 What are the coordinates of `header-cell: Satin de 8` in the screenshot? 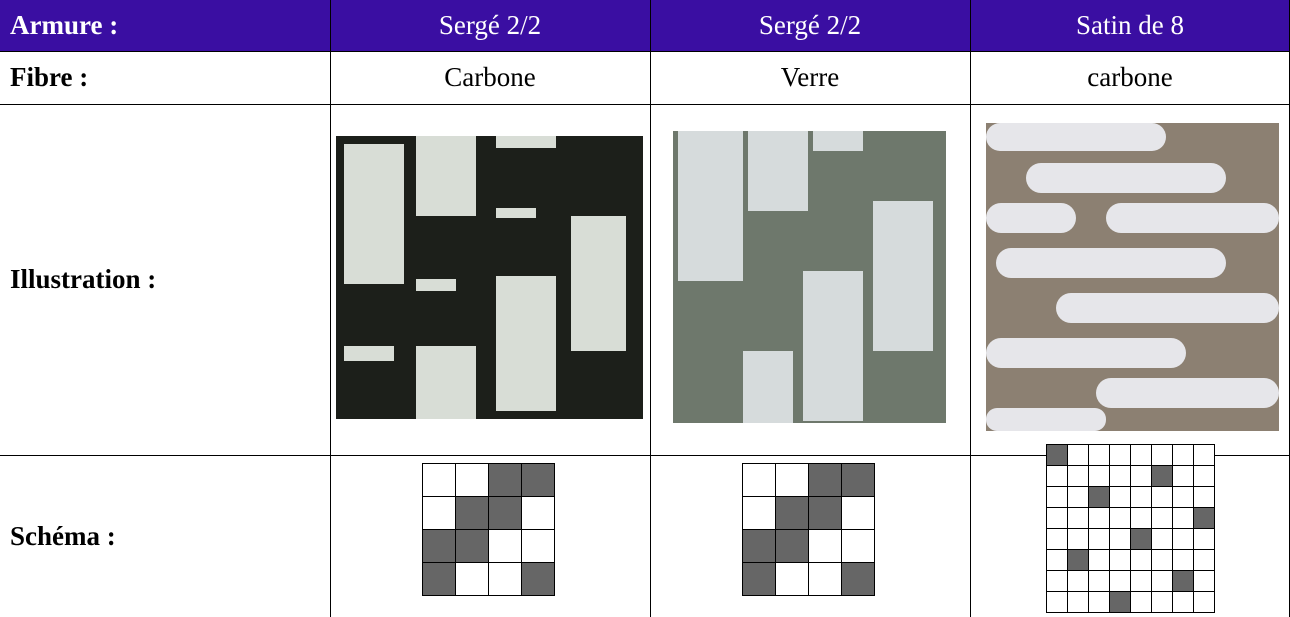 It's located at (1130, 25).